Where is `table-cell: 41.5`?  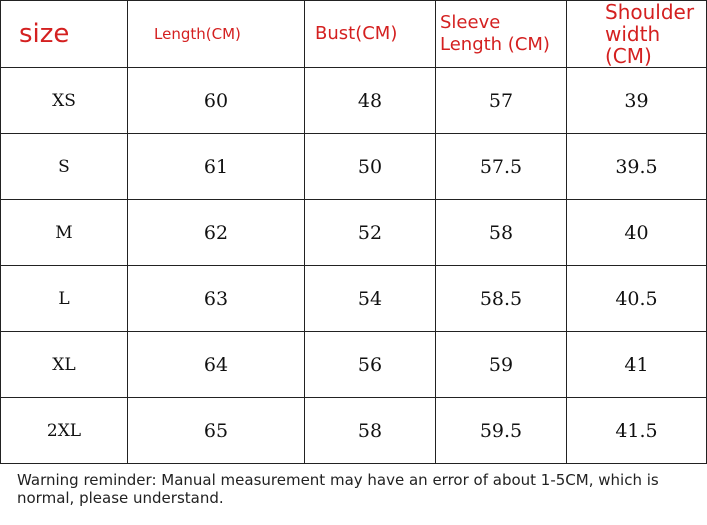 table-cell: 41.5 is located at coordinates (636, 430).